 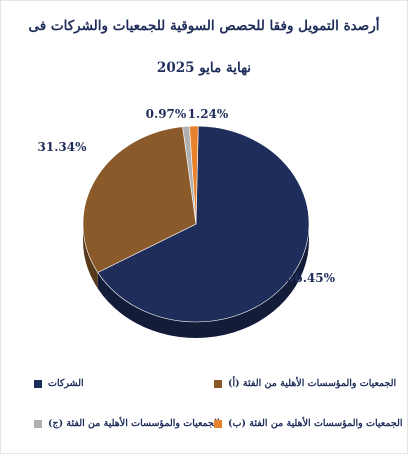 I want to click on data-label: 1.24%, so click(x=208, y=114).